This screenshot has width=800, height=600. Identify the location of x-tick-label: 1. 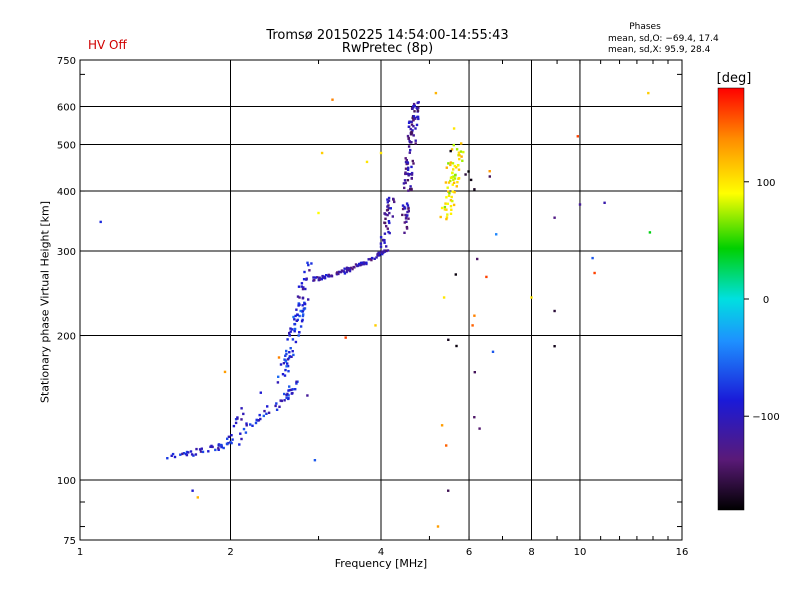
(80, 552).